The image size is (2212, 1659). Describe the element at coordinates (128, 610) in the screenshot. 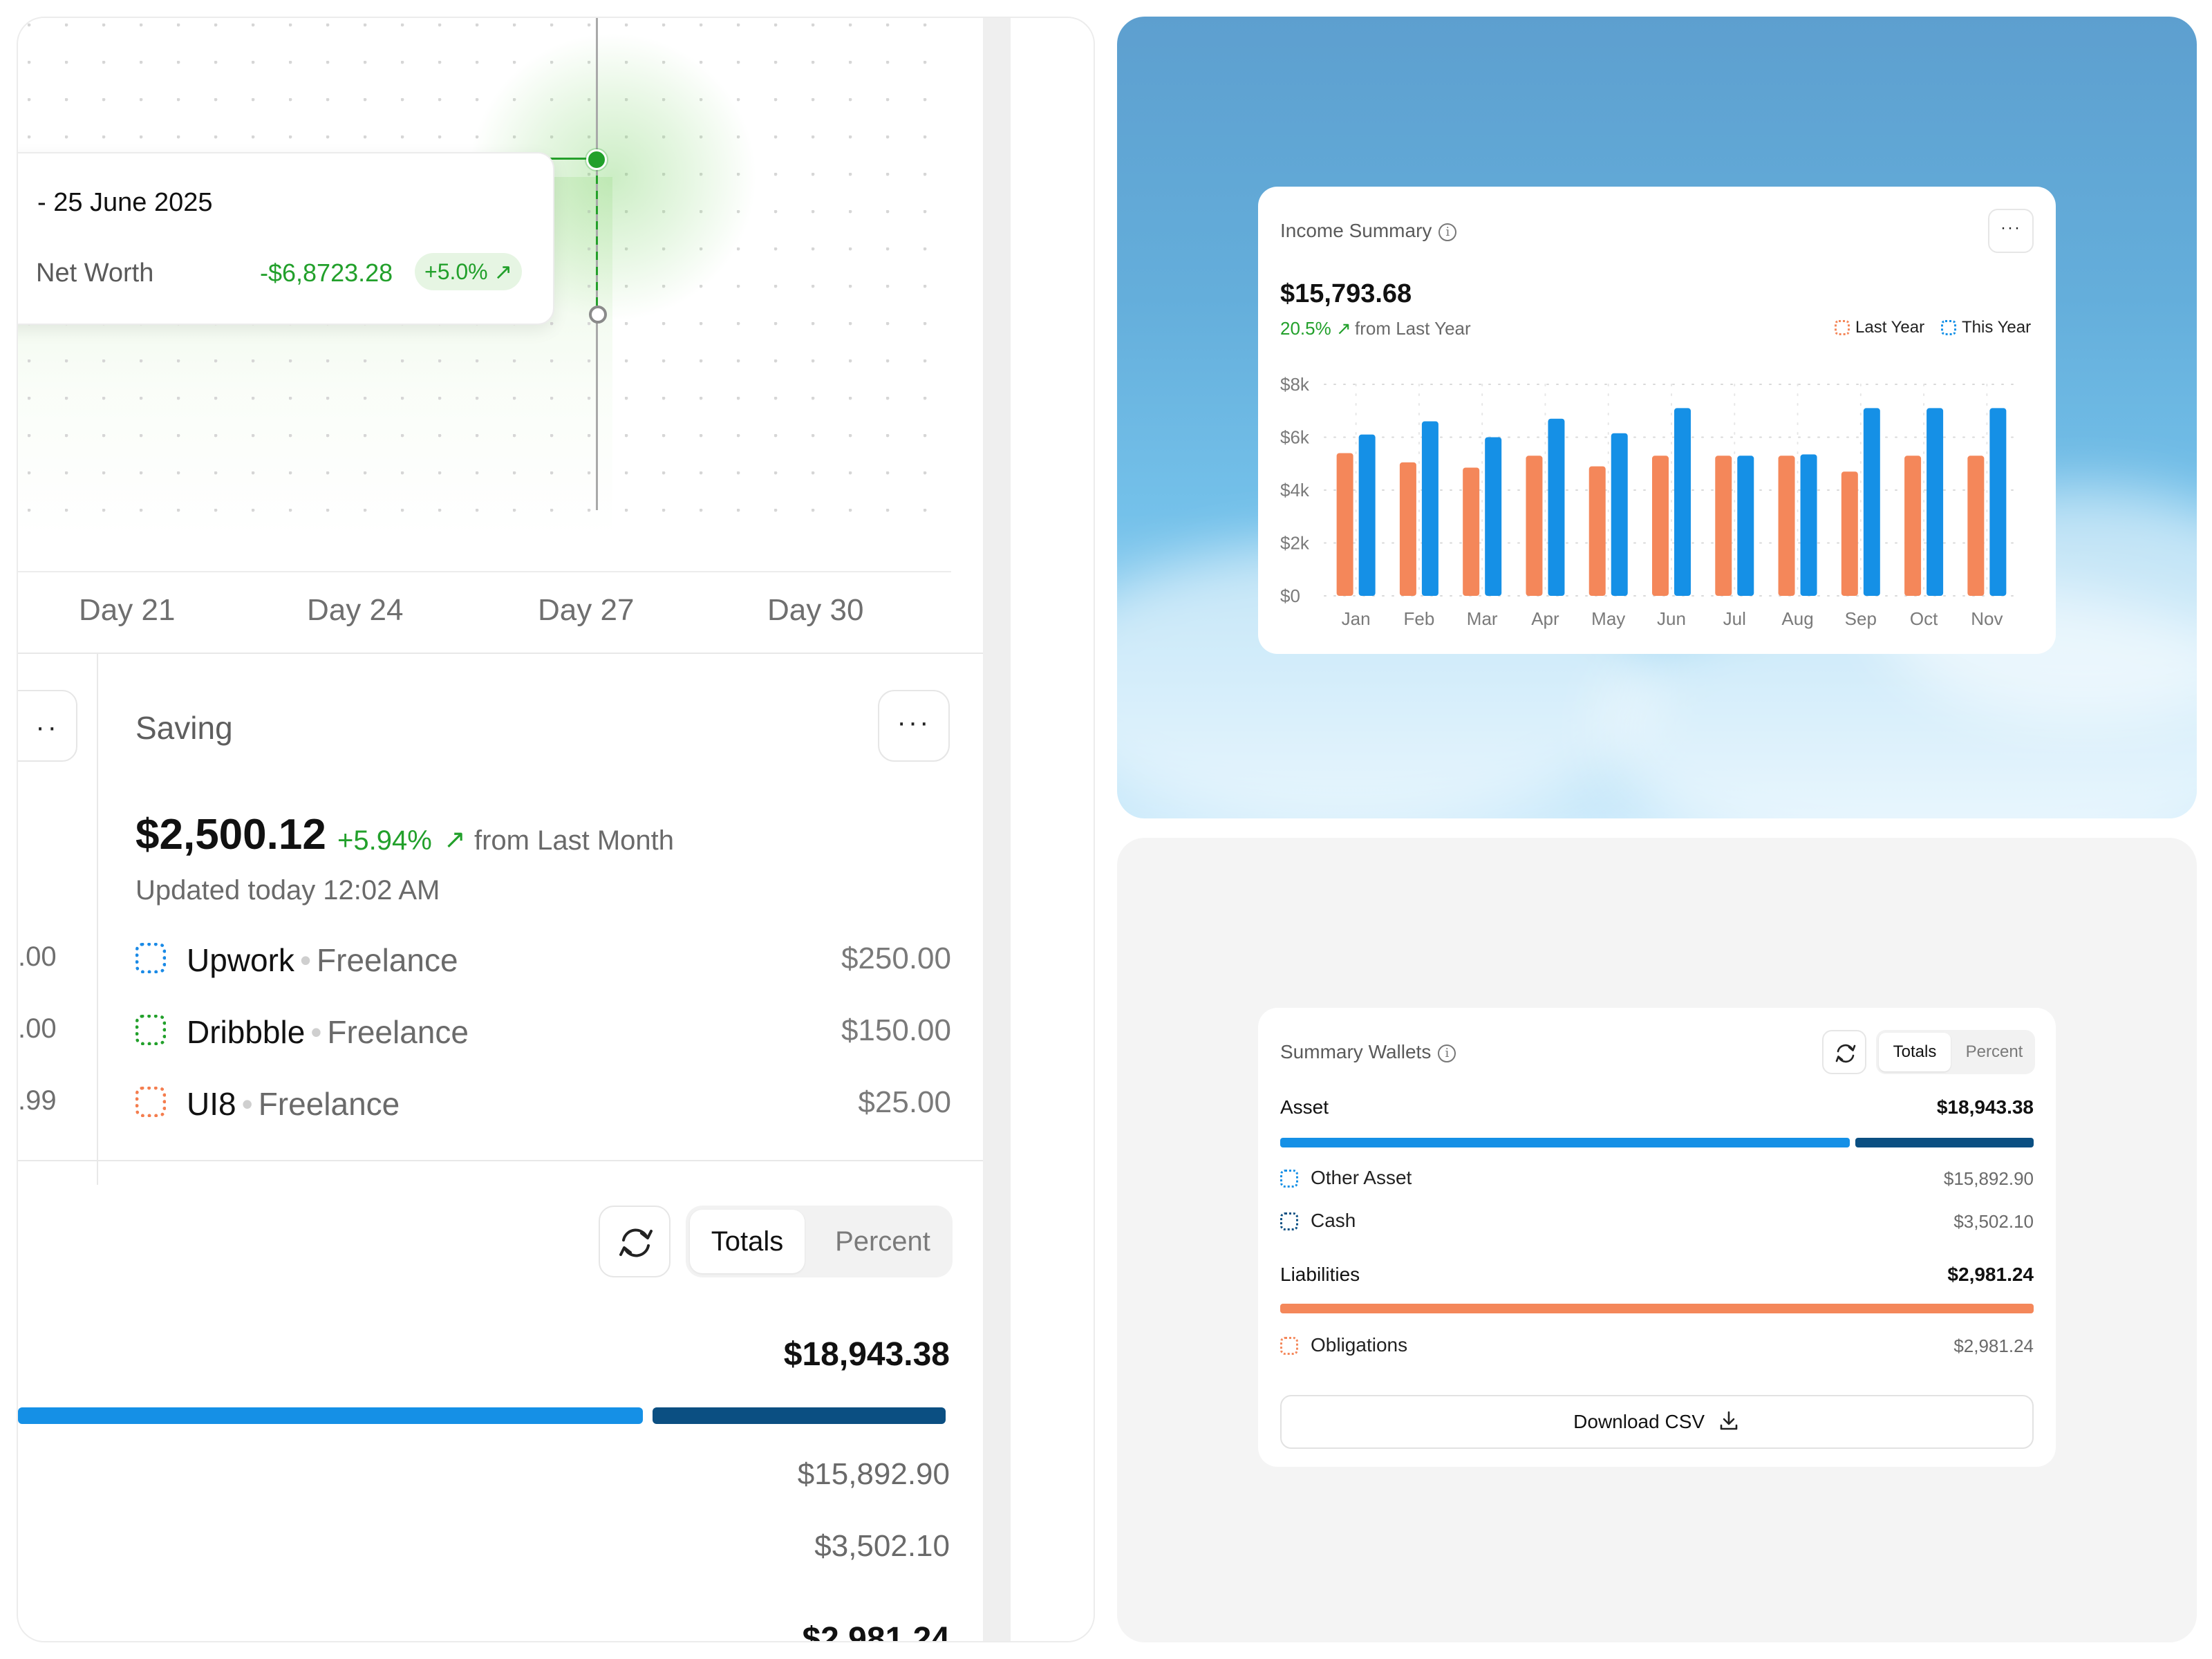

I see `x-tick-label: Day 21` at that location.